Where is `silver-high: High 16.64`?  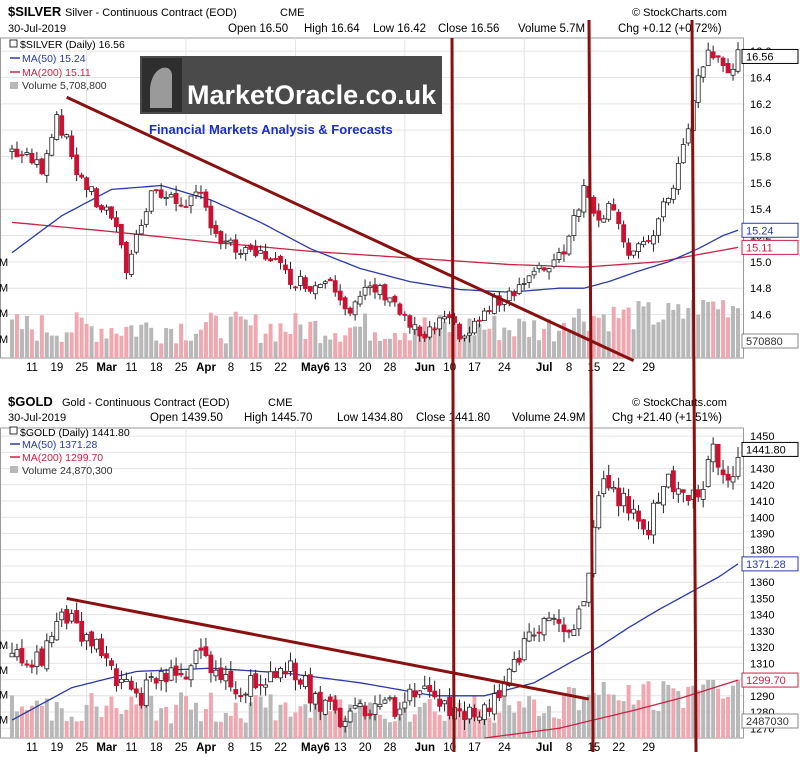
silver-high: High 16.64 is located at coordinates (332, 29).